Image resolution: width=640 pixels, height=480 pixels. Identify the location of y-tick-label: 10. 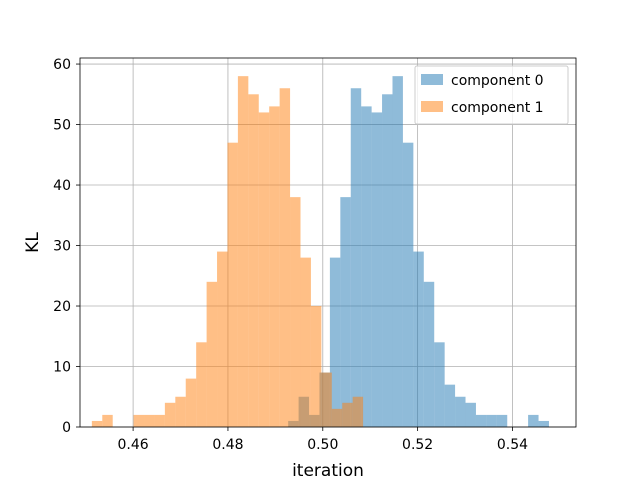
(62, 368).